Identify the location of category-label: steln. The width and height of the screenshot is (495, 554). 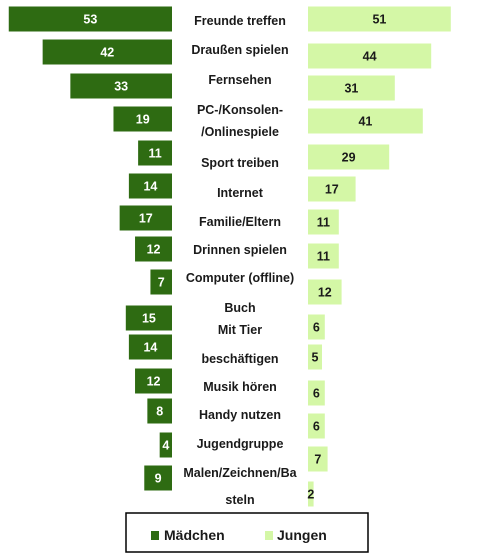
(239, 500).